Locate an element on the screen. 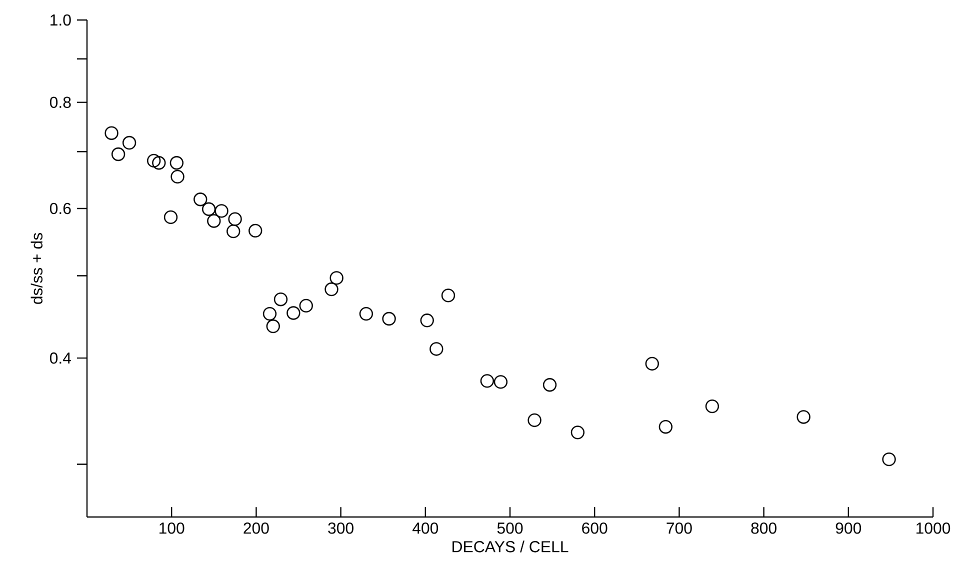 This screenshot has height=587, width=957. x-tick-label: 700 is located at coordinates (679, 528).